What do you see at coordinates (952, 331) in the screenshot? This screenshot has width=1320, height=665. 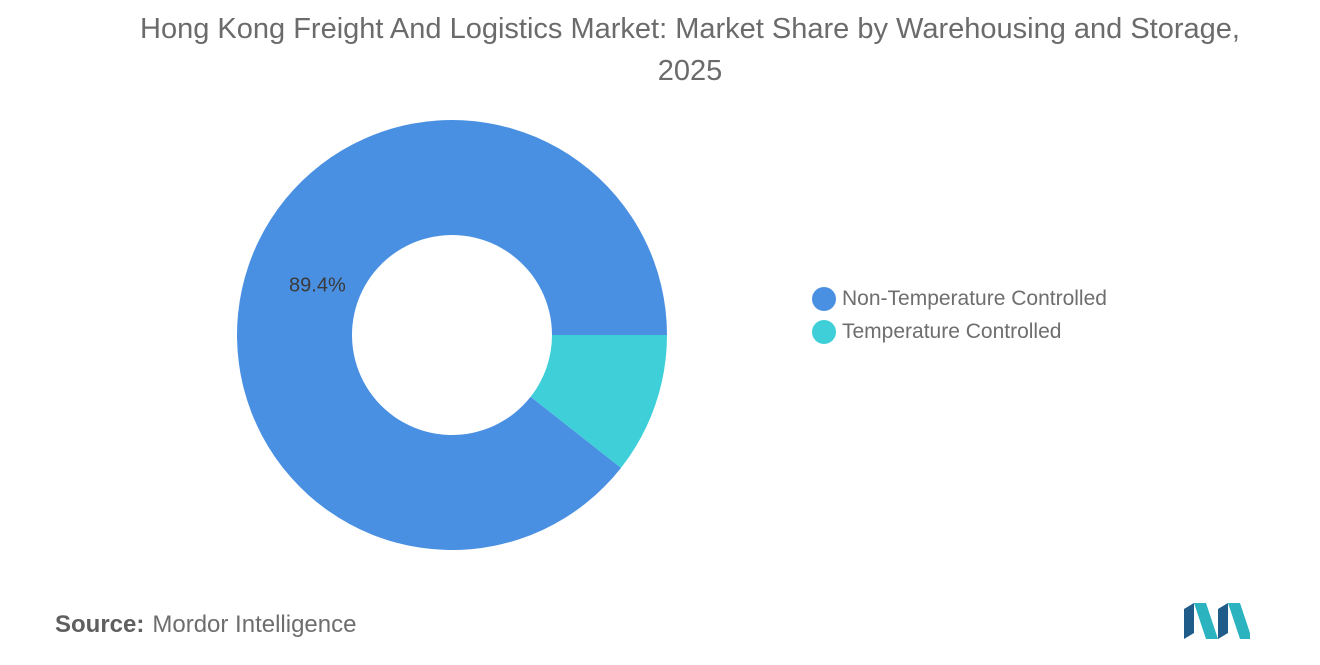 I see `legend-label-temperature-controlled: Temperature Controlled` at bounding box center [952, 331].